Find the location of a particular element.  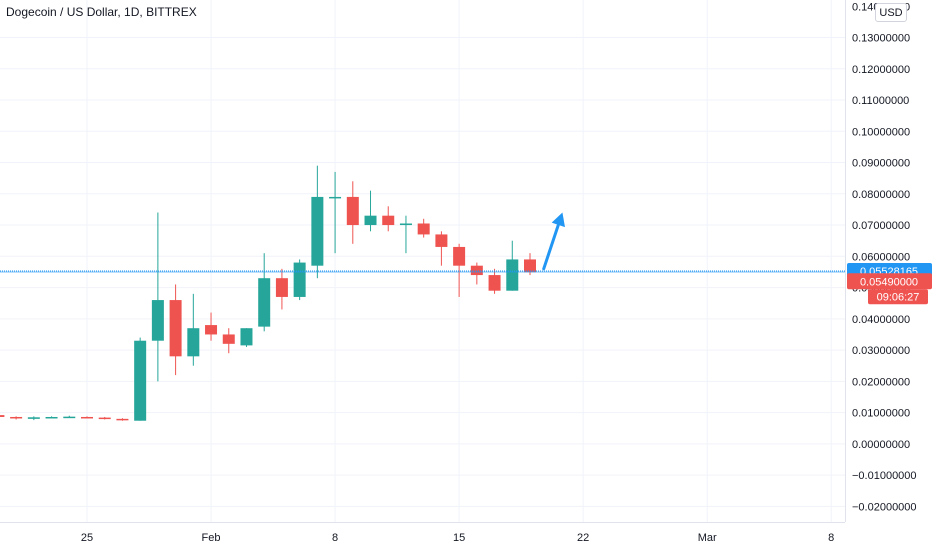

y-tick-label: 0.00000000 is located at coordinates (881, 445).